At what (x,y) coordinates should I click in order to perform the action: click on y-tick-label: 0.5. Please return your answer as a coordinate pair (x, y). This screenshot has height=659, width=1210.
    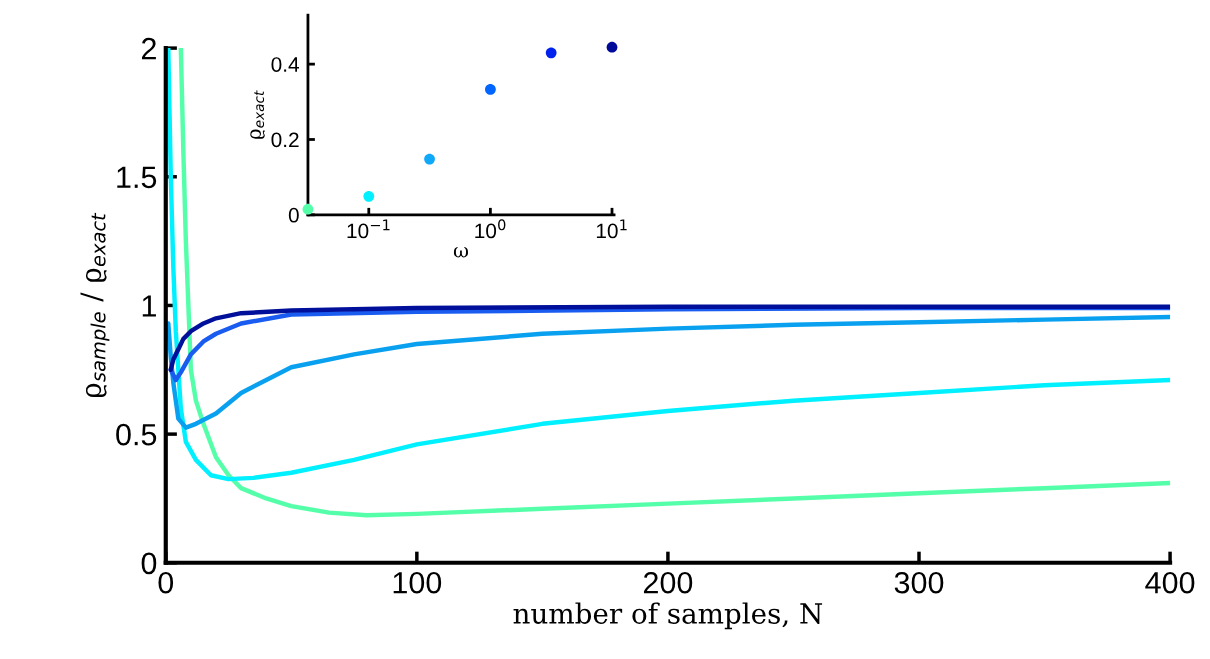
    Looking at the image, I should click on (136, 434).